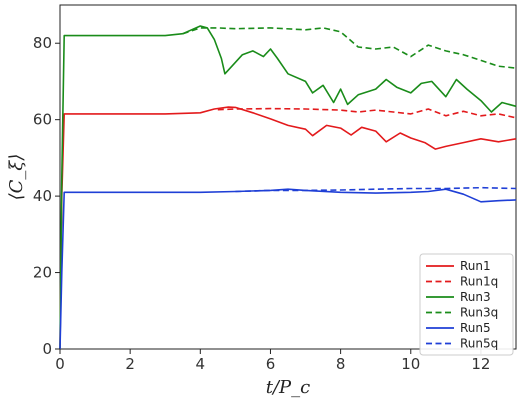 The image size is (520, 403). I want to click on legend-box, so click(466, 304).